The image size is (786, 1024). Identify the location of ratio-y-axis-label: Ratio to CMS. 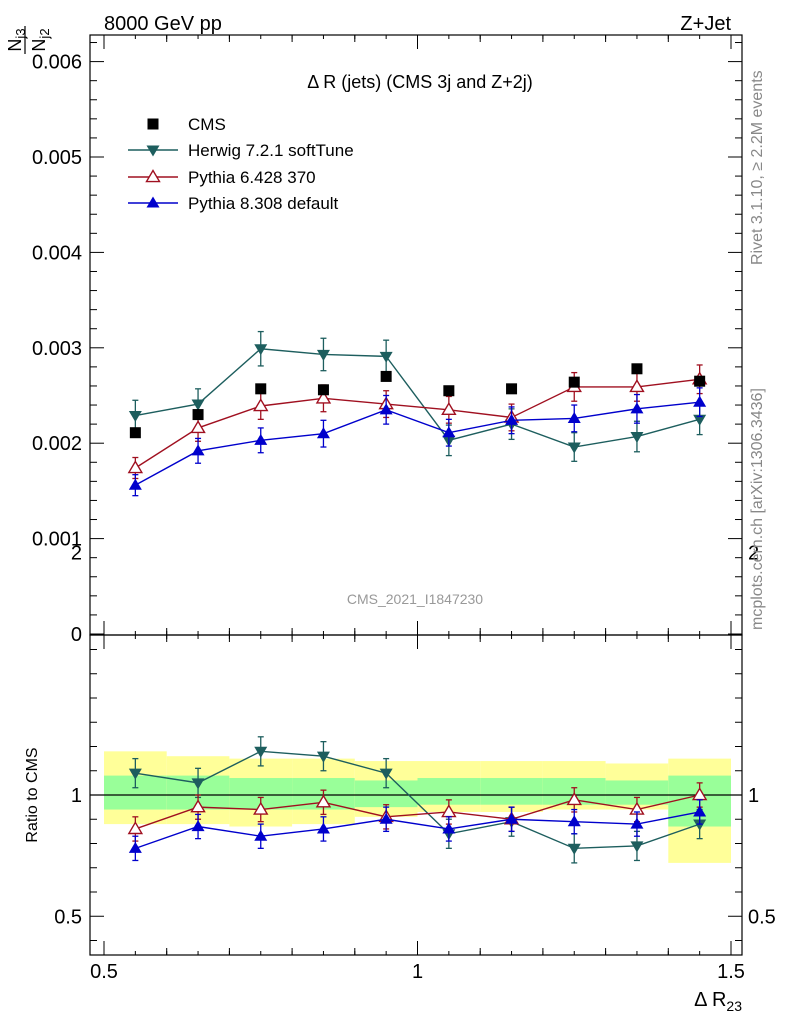
(32, 794).